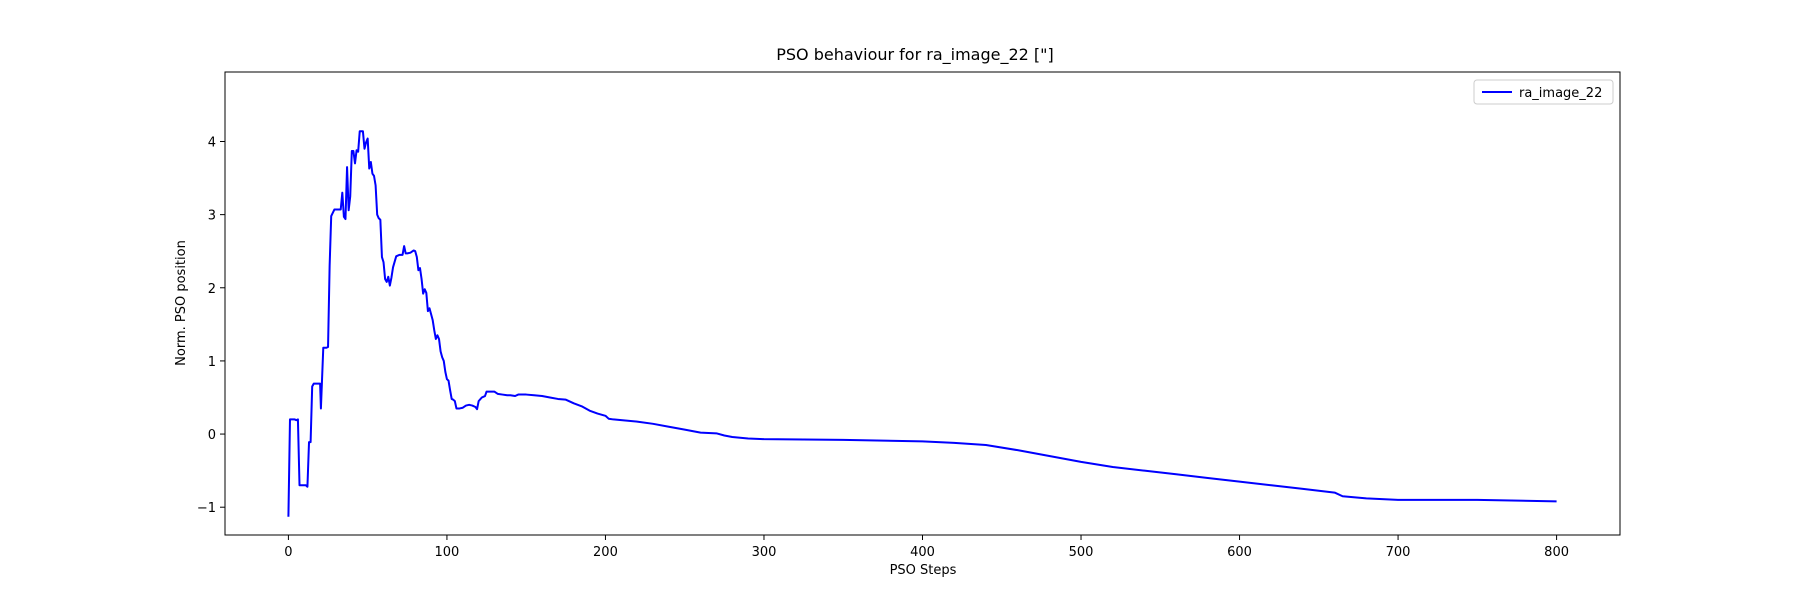  Describe the element at coordinates (1556, 552) in the screenshot. I see `x-tick-label: 800` at that location.